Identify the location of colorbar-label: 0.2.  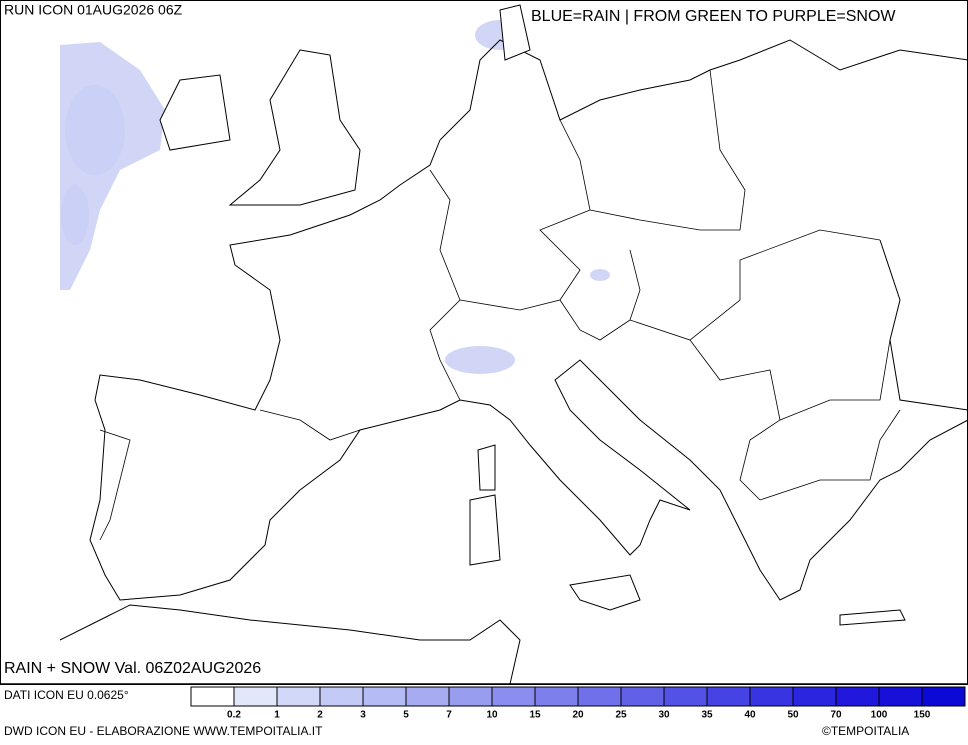
(234, 715).